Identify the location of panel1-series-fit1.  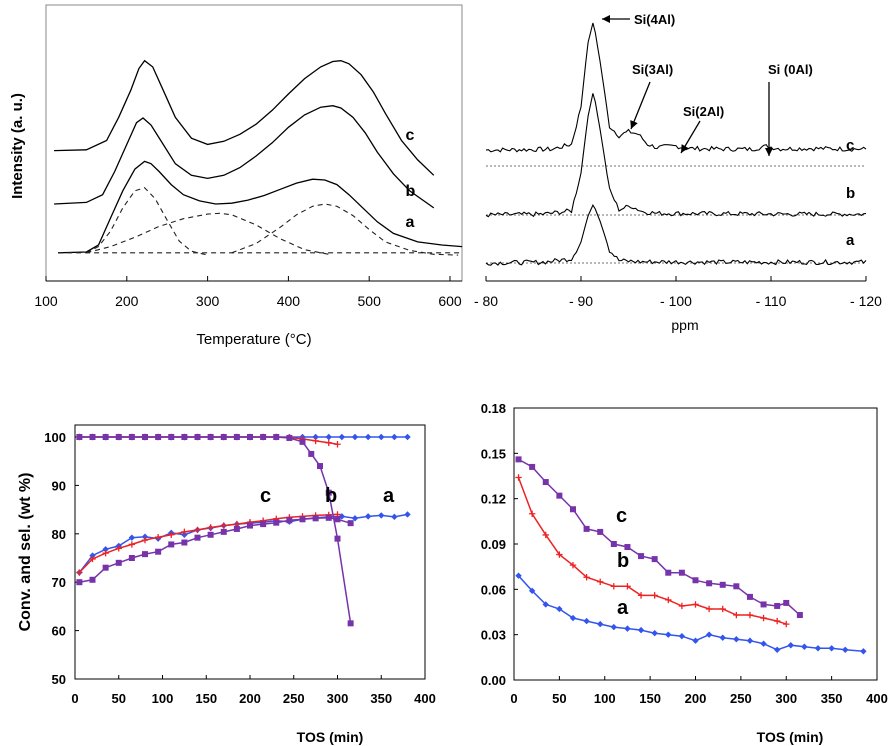
(147, 221).